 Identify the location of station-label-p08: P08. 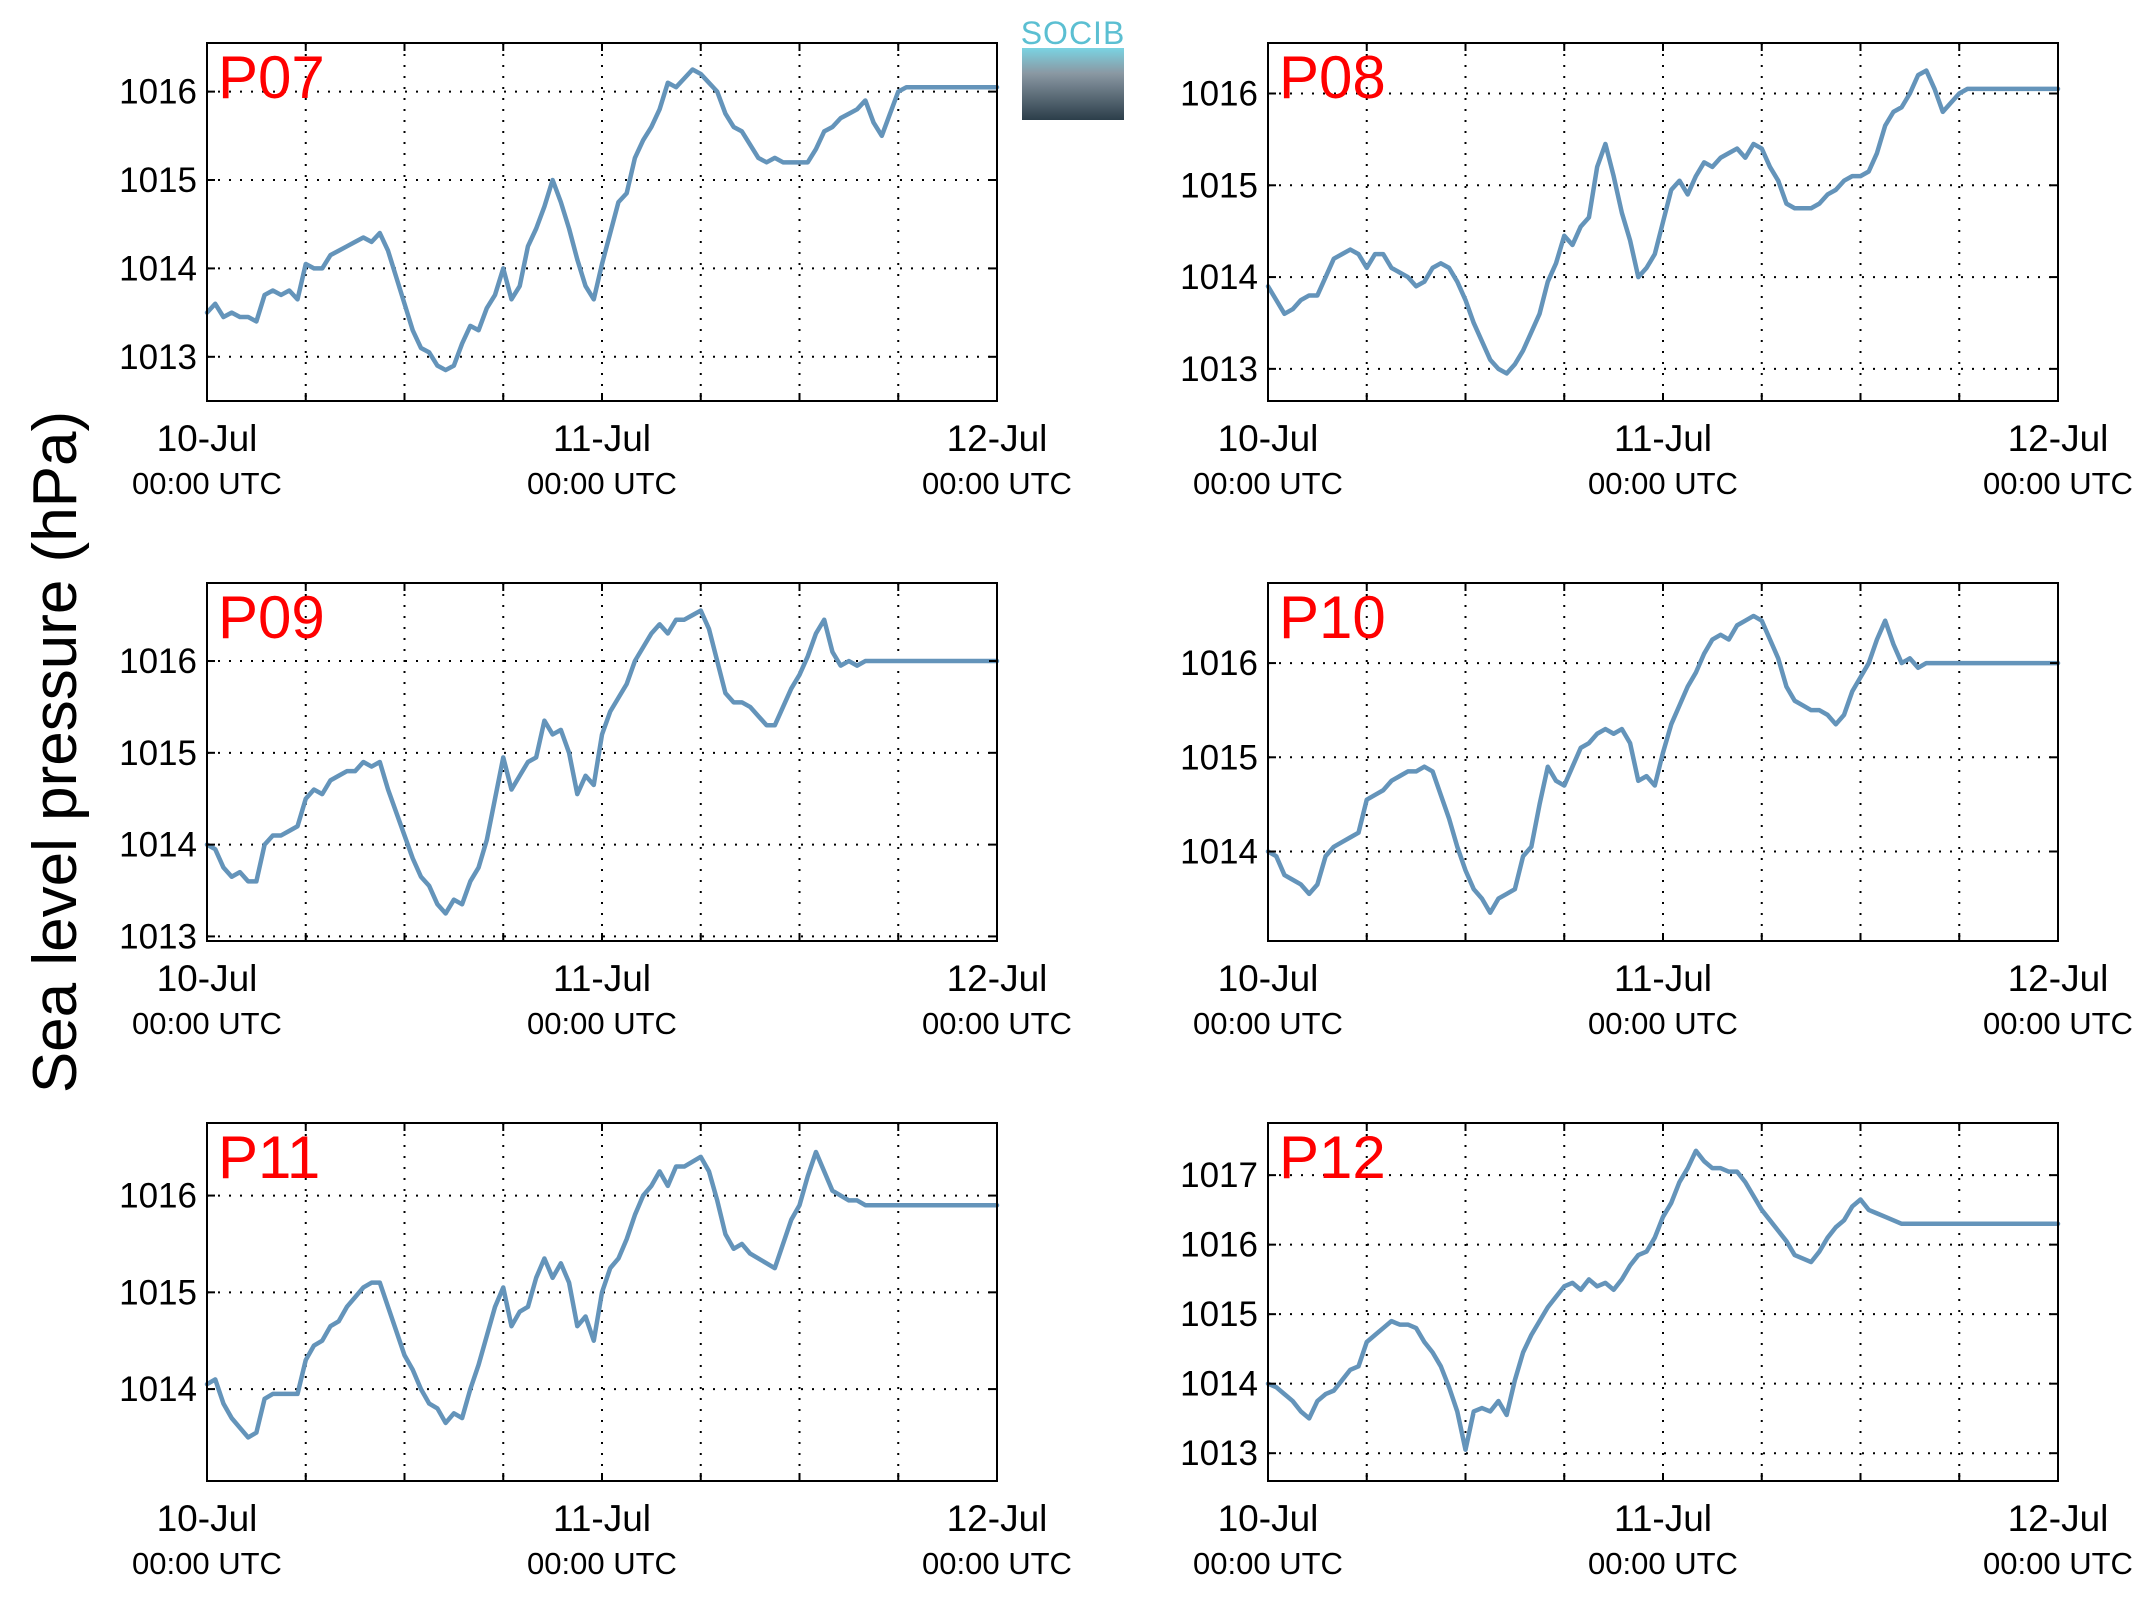
(1332, 77).